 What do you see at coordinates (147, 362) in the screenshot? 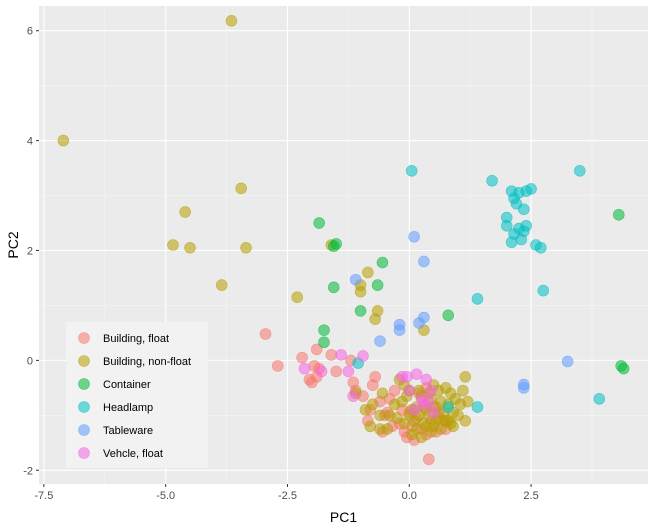
I see `legend-label: Building, non-float` at bounding box center [147, 362].